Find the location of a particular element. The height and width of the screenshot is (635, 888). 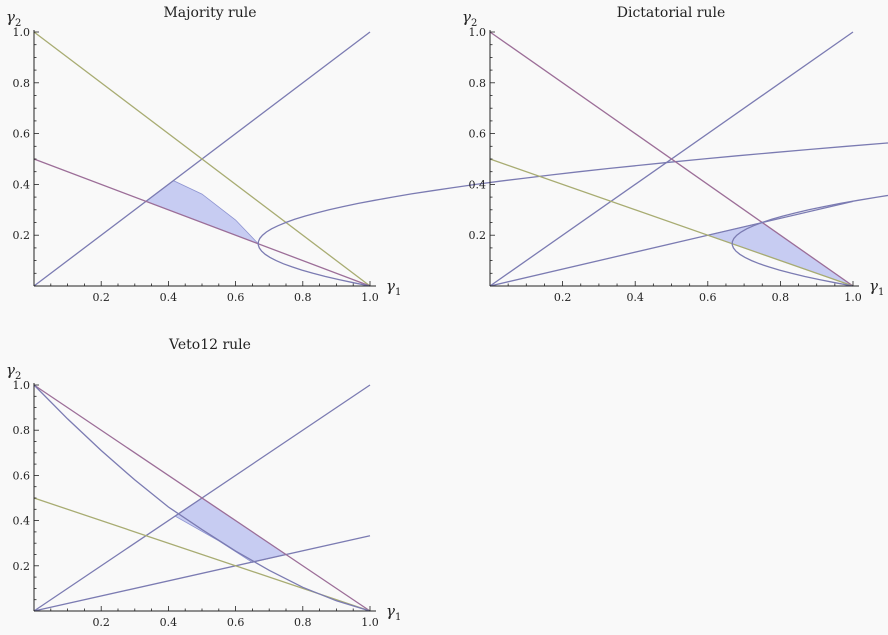

chart-title: Dictatorial rule is located at coordinates (671, 13).